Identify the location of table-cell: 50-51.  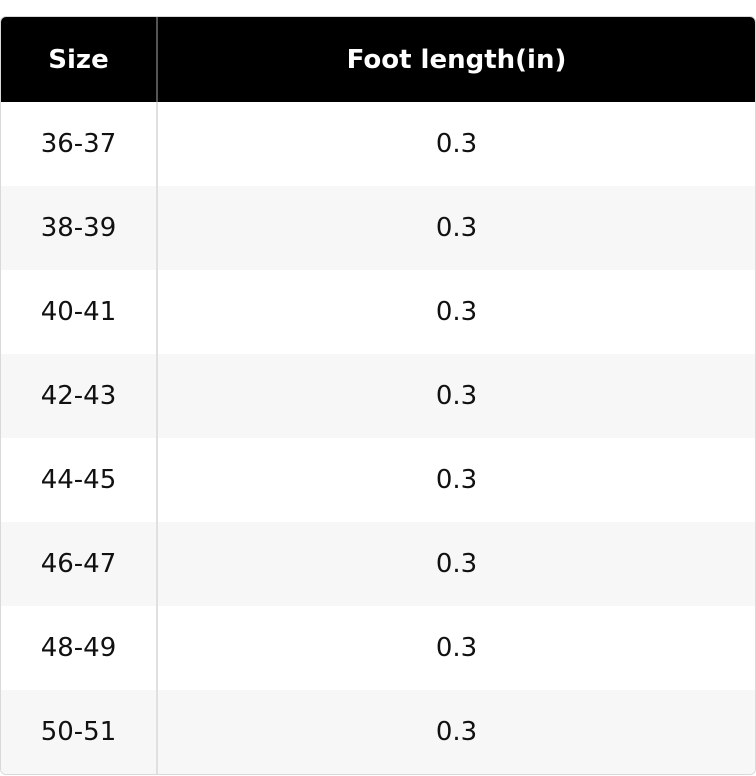
(79, 732).